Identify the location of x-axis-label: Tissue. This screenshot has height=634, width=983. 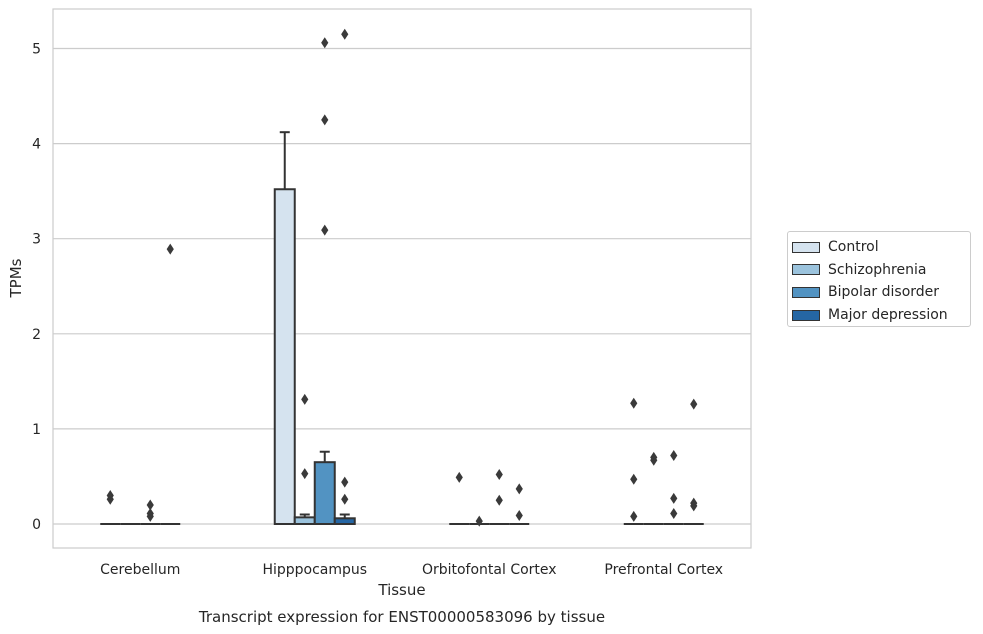
(401, 590).